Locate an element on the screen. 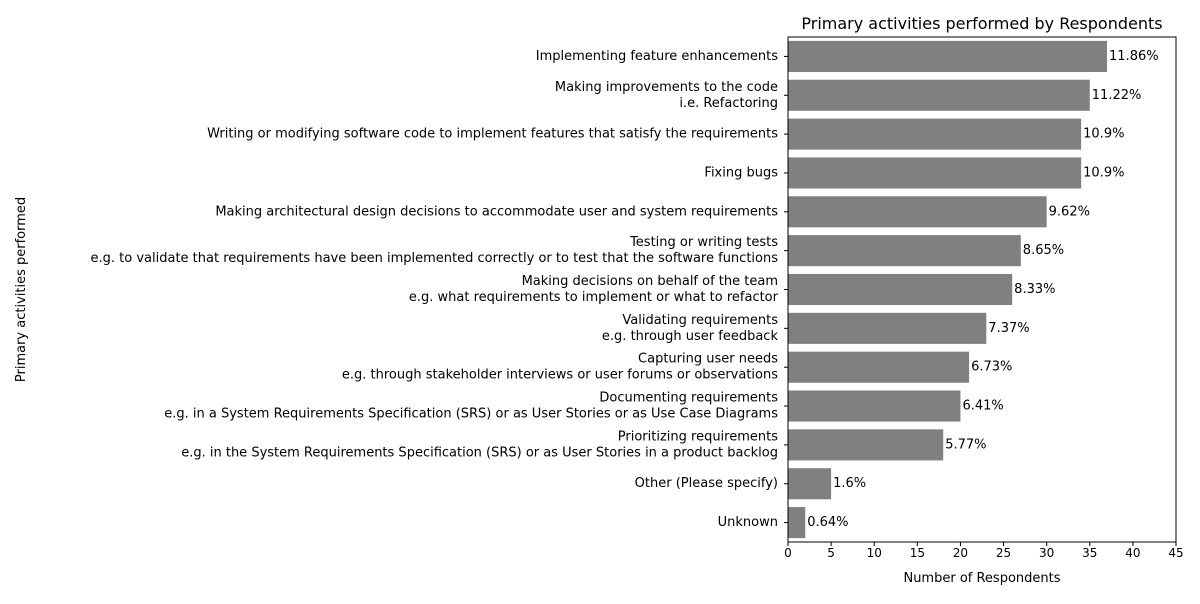 The width and height of the screenshot is (1200, 604). y-tick-label-line: Unknown is located at coordinates (748, 522).